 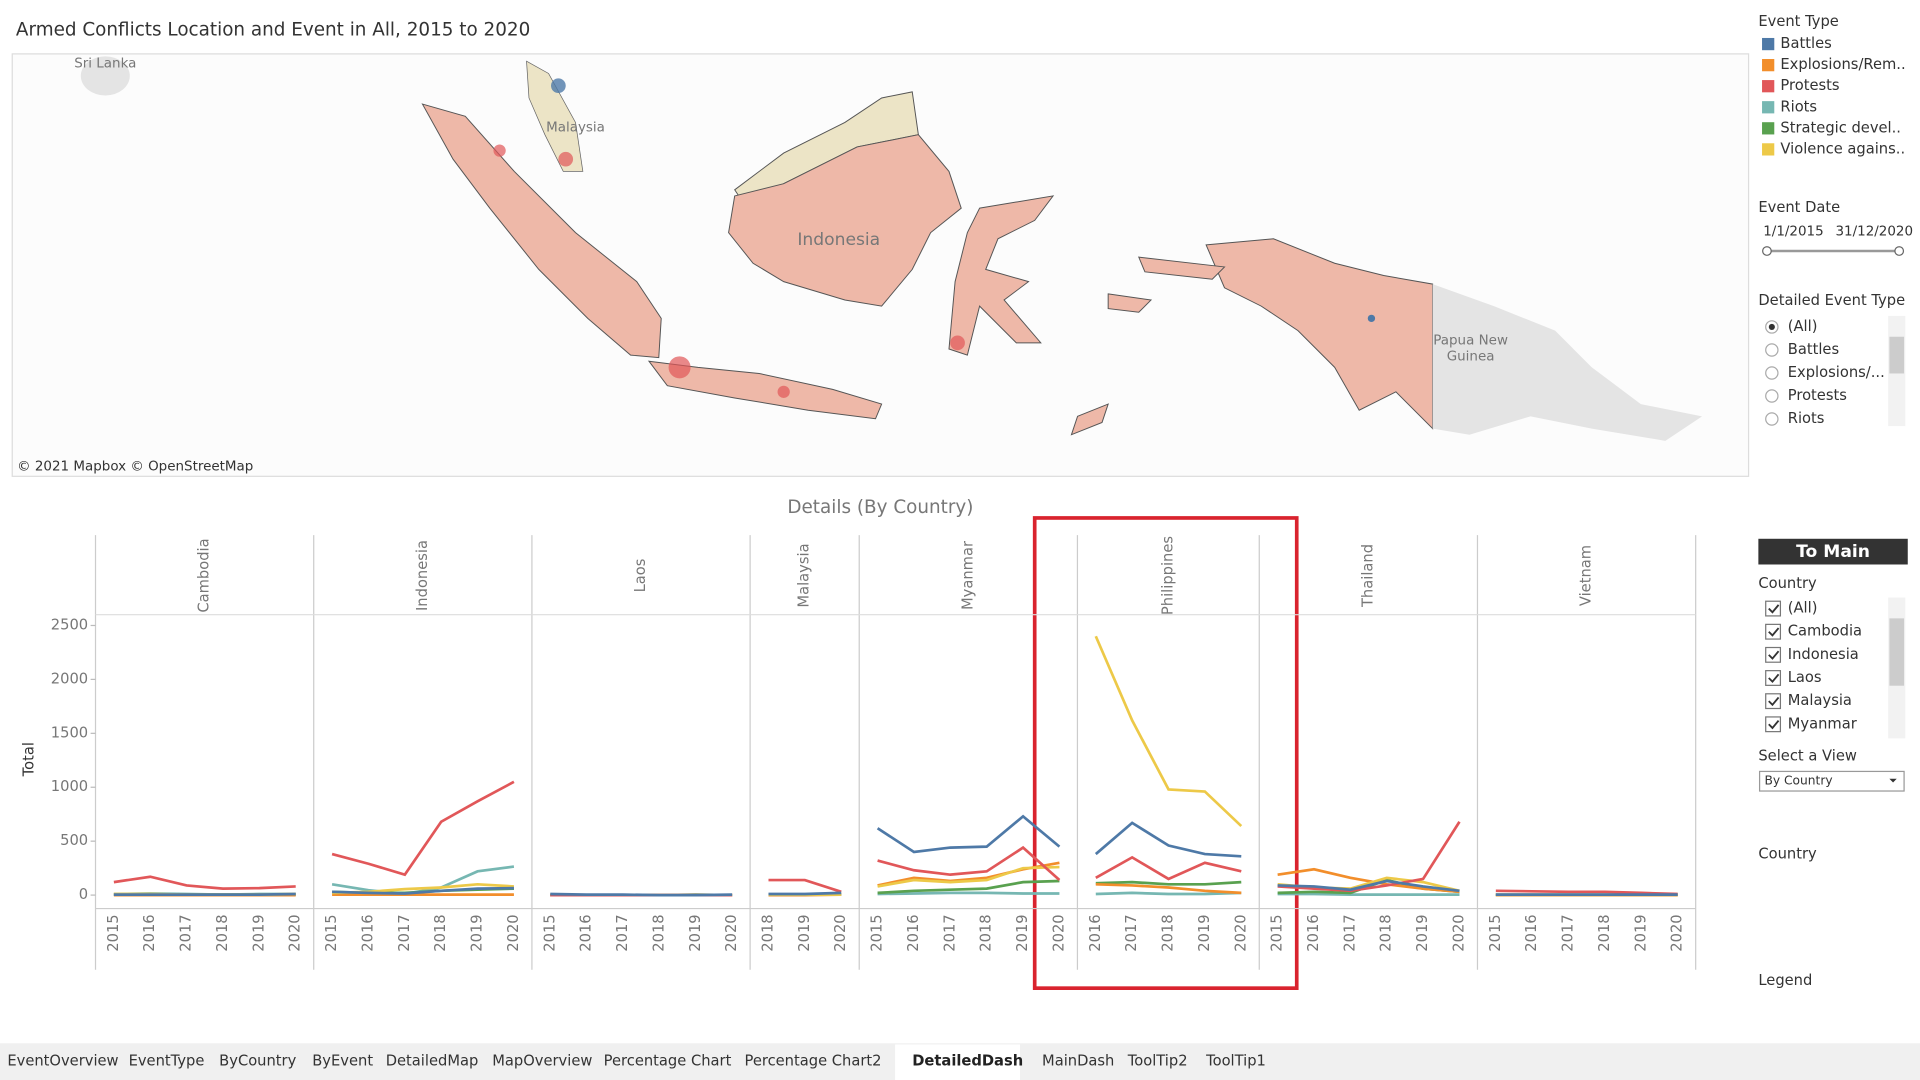 I want to click on section-label: Legend, so click(x=1785, y=980).